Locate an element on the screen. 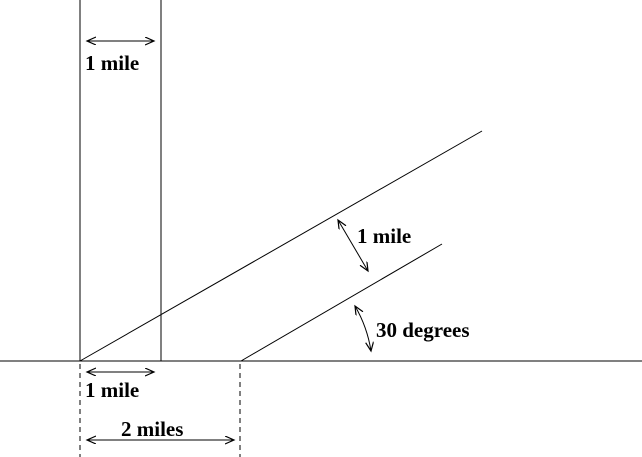  diagonal-road-lower-edge is located at coordinates (341, 302).